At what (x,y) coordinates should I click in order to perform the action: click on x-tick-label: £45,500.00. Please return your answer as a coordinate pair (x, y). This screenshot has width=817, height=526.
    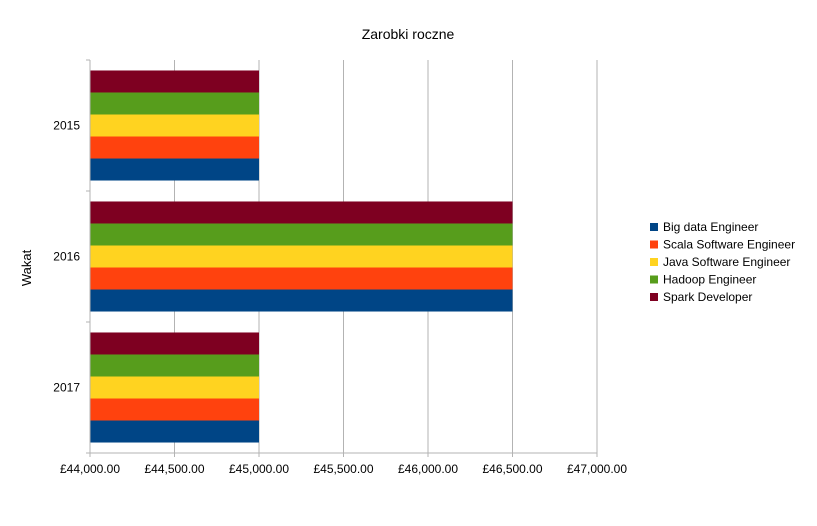
    Looking at the image, I should click on (343, 469).